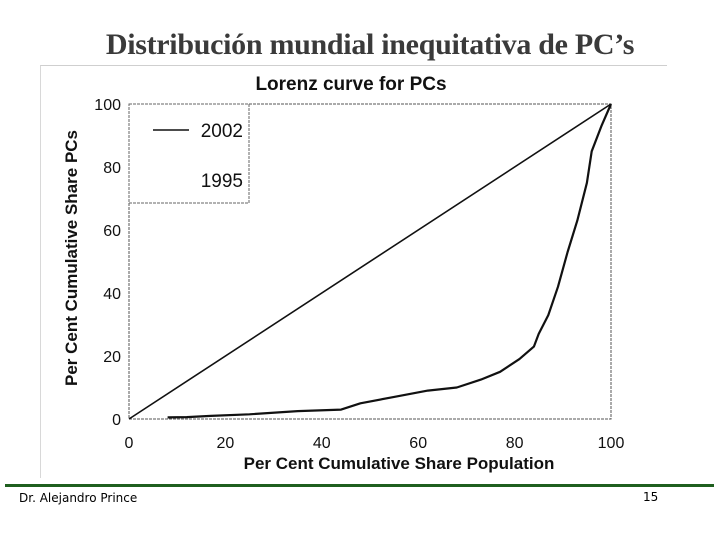  I want to click on chart-title: Lorenz curve for PCs, so click(350, 84).